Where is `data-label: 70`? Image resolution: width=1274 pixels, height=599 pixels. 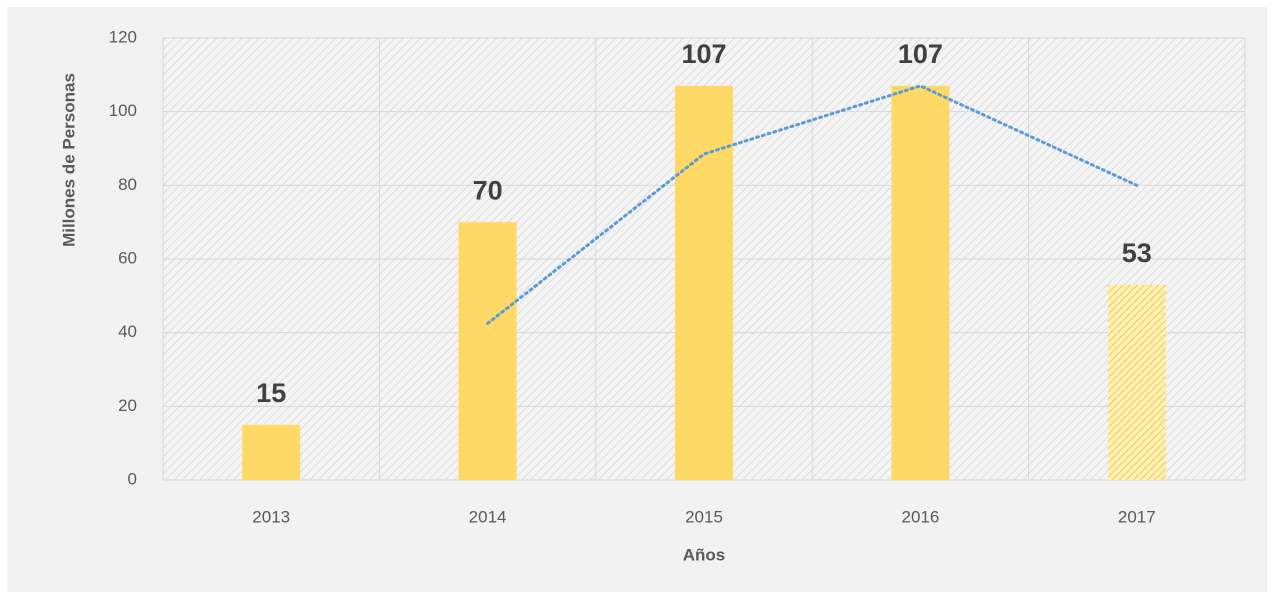
data-label: 70 is located at coordinates (488, 190).